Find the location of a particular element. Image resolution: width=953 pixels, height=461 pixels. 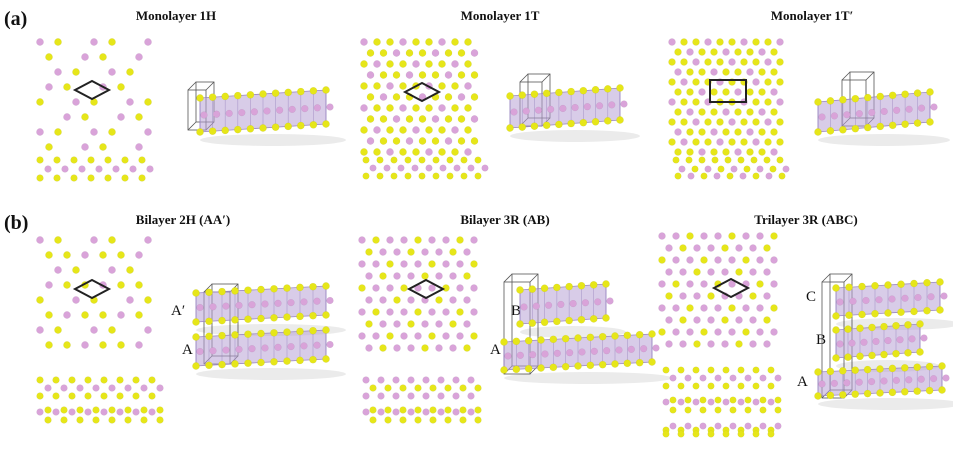

unit-cell-face is located at coordinates (517, 328).